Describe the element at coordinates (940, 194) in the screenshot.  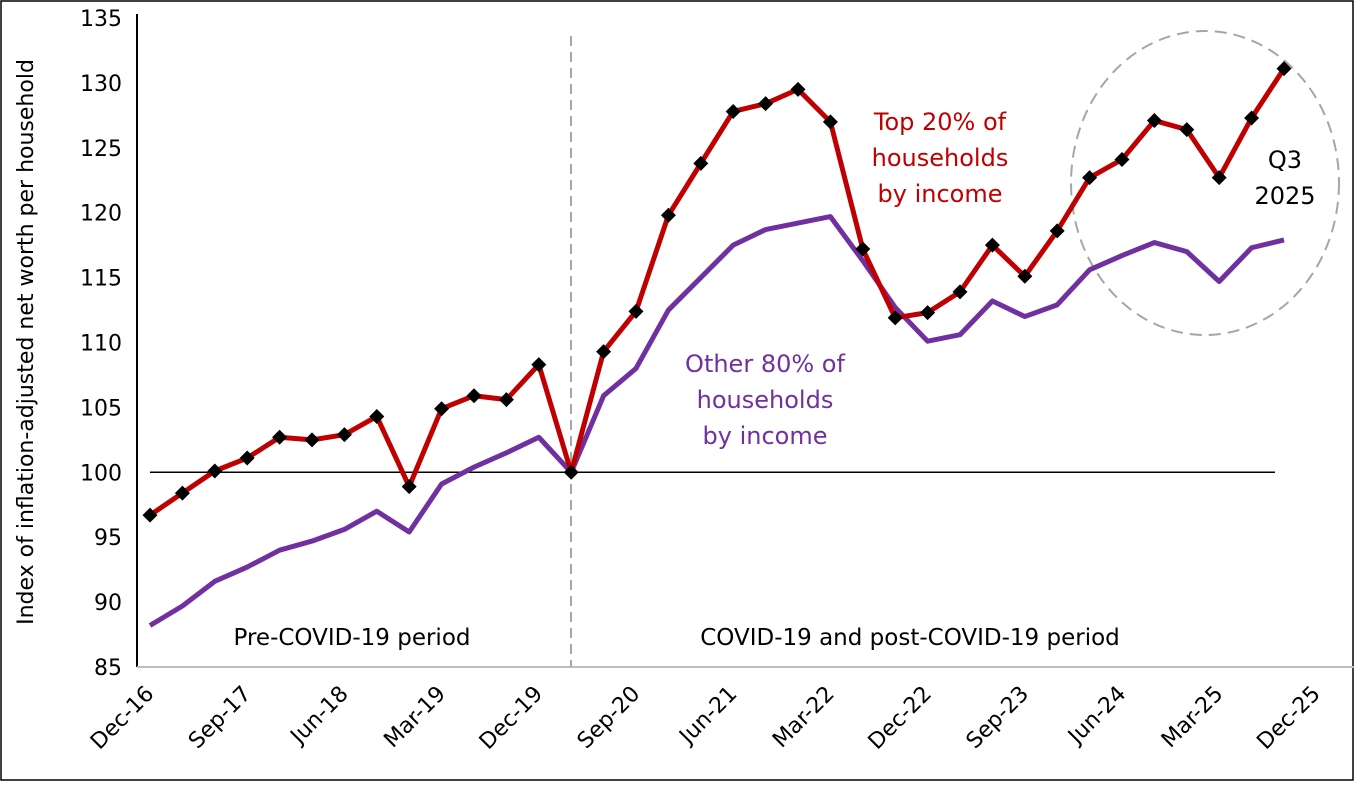
I see `series-label-top-20: by income` at that location.